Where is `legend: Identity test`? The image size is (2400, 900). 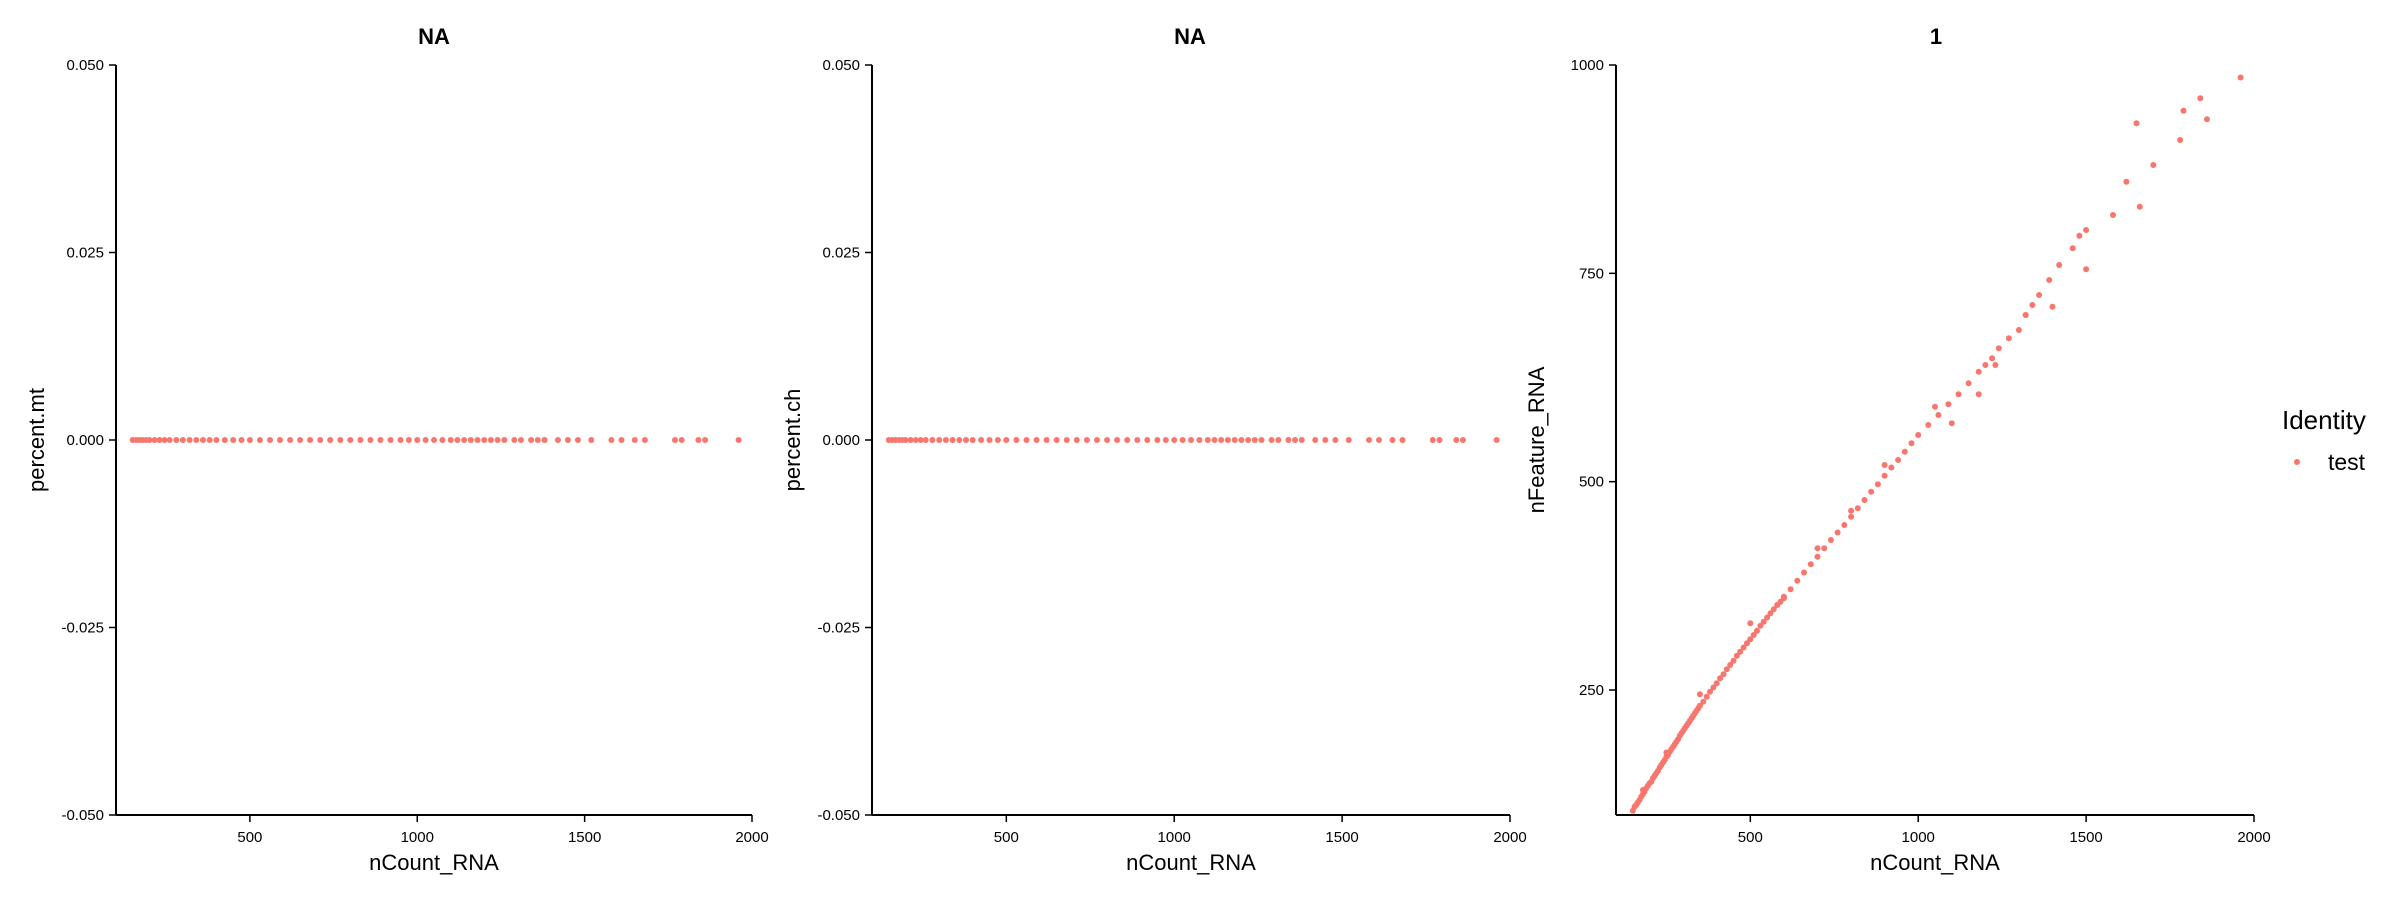 legend: Identity test is located at coordinates (2324, 440).